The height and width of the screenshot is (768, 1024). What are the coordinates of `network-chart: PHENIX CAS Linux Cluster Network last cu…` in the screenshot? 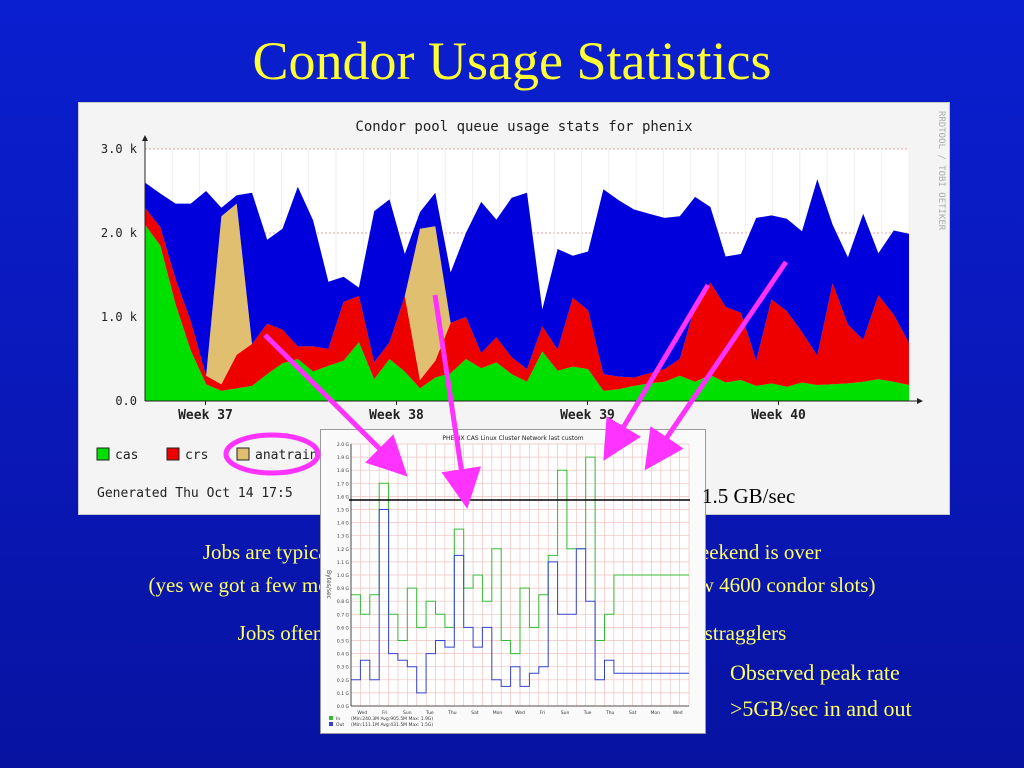 It's located at (513, 581).